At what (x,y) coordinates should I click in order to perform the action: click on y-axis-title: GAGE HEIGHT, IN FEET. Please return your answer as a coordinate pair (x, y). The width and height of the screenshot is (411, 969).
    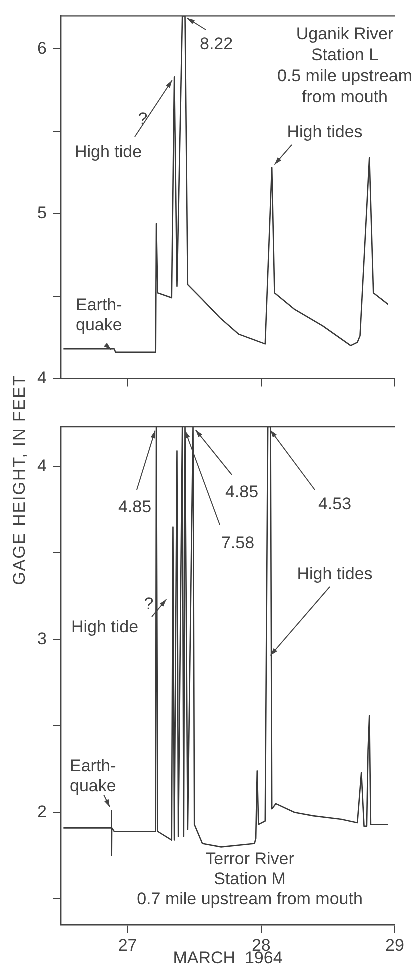
    Looking at the image, I should click on (20, 480).